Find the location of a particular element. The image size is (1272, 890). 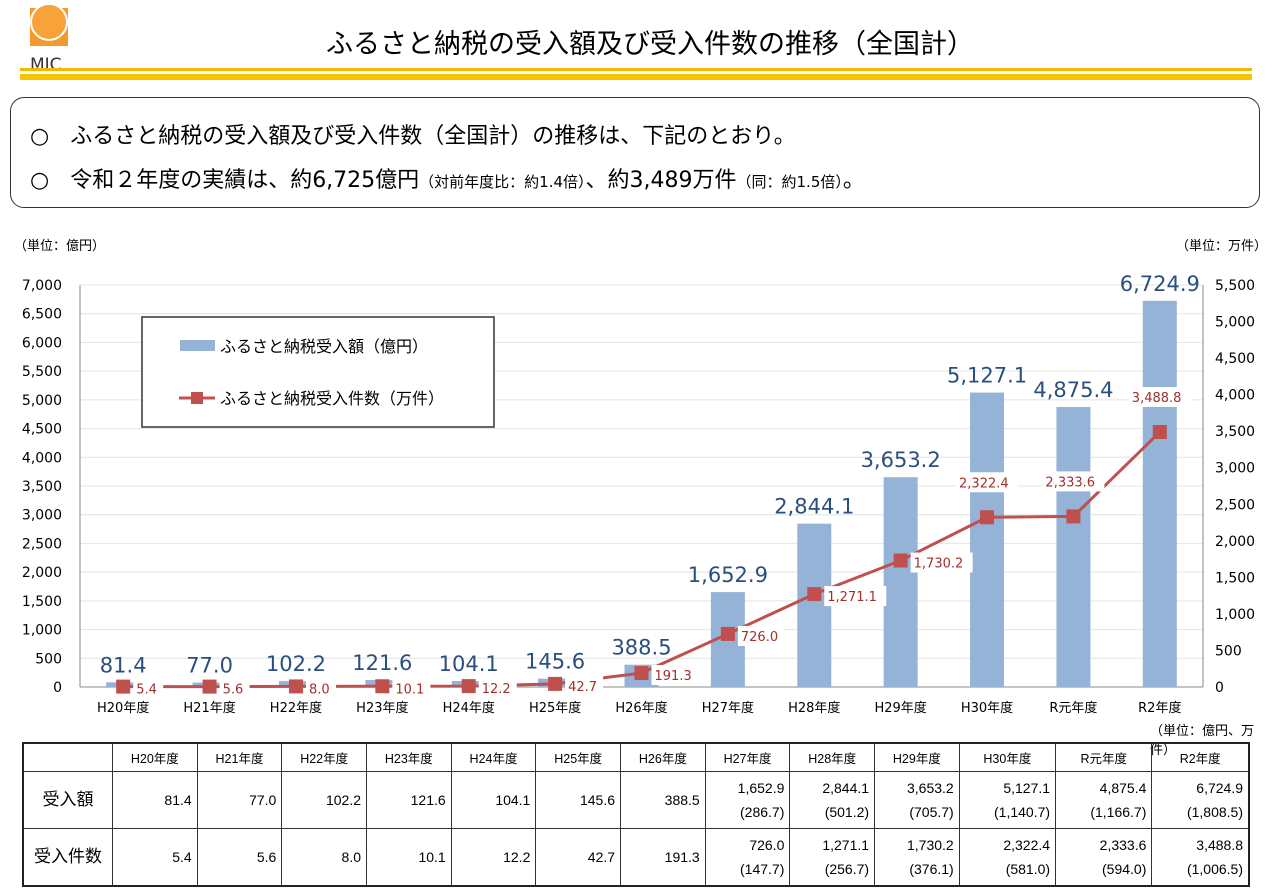

table-header-cell: H25年度 is located at coordinates (578, 757).